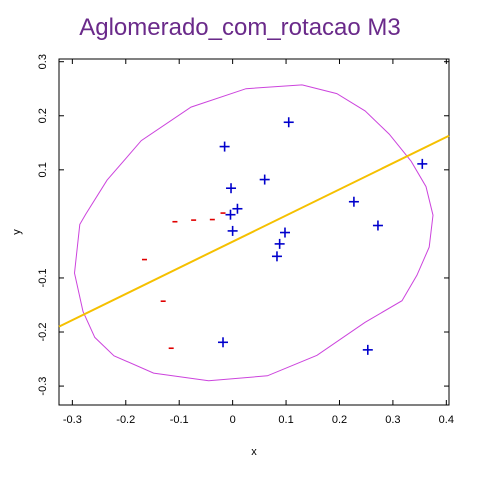  What do you see at coordinates (43, 61) in the screenshot?
I see `y-tick-label: 0.3` at bounding box center [43, 61].